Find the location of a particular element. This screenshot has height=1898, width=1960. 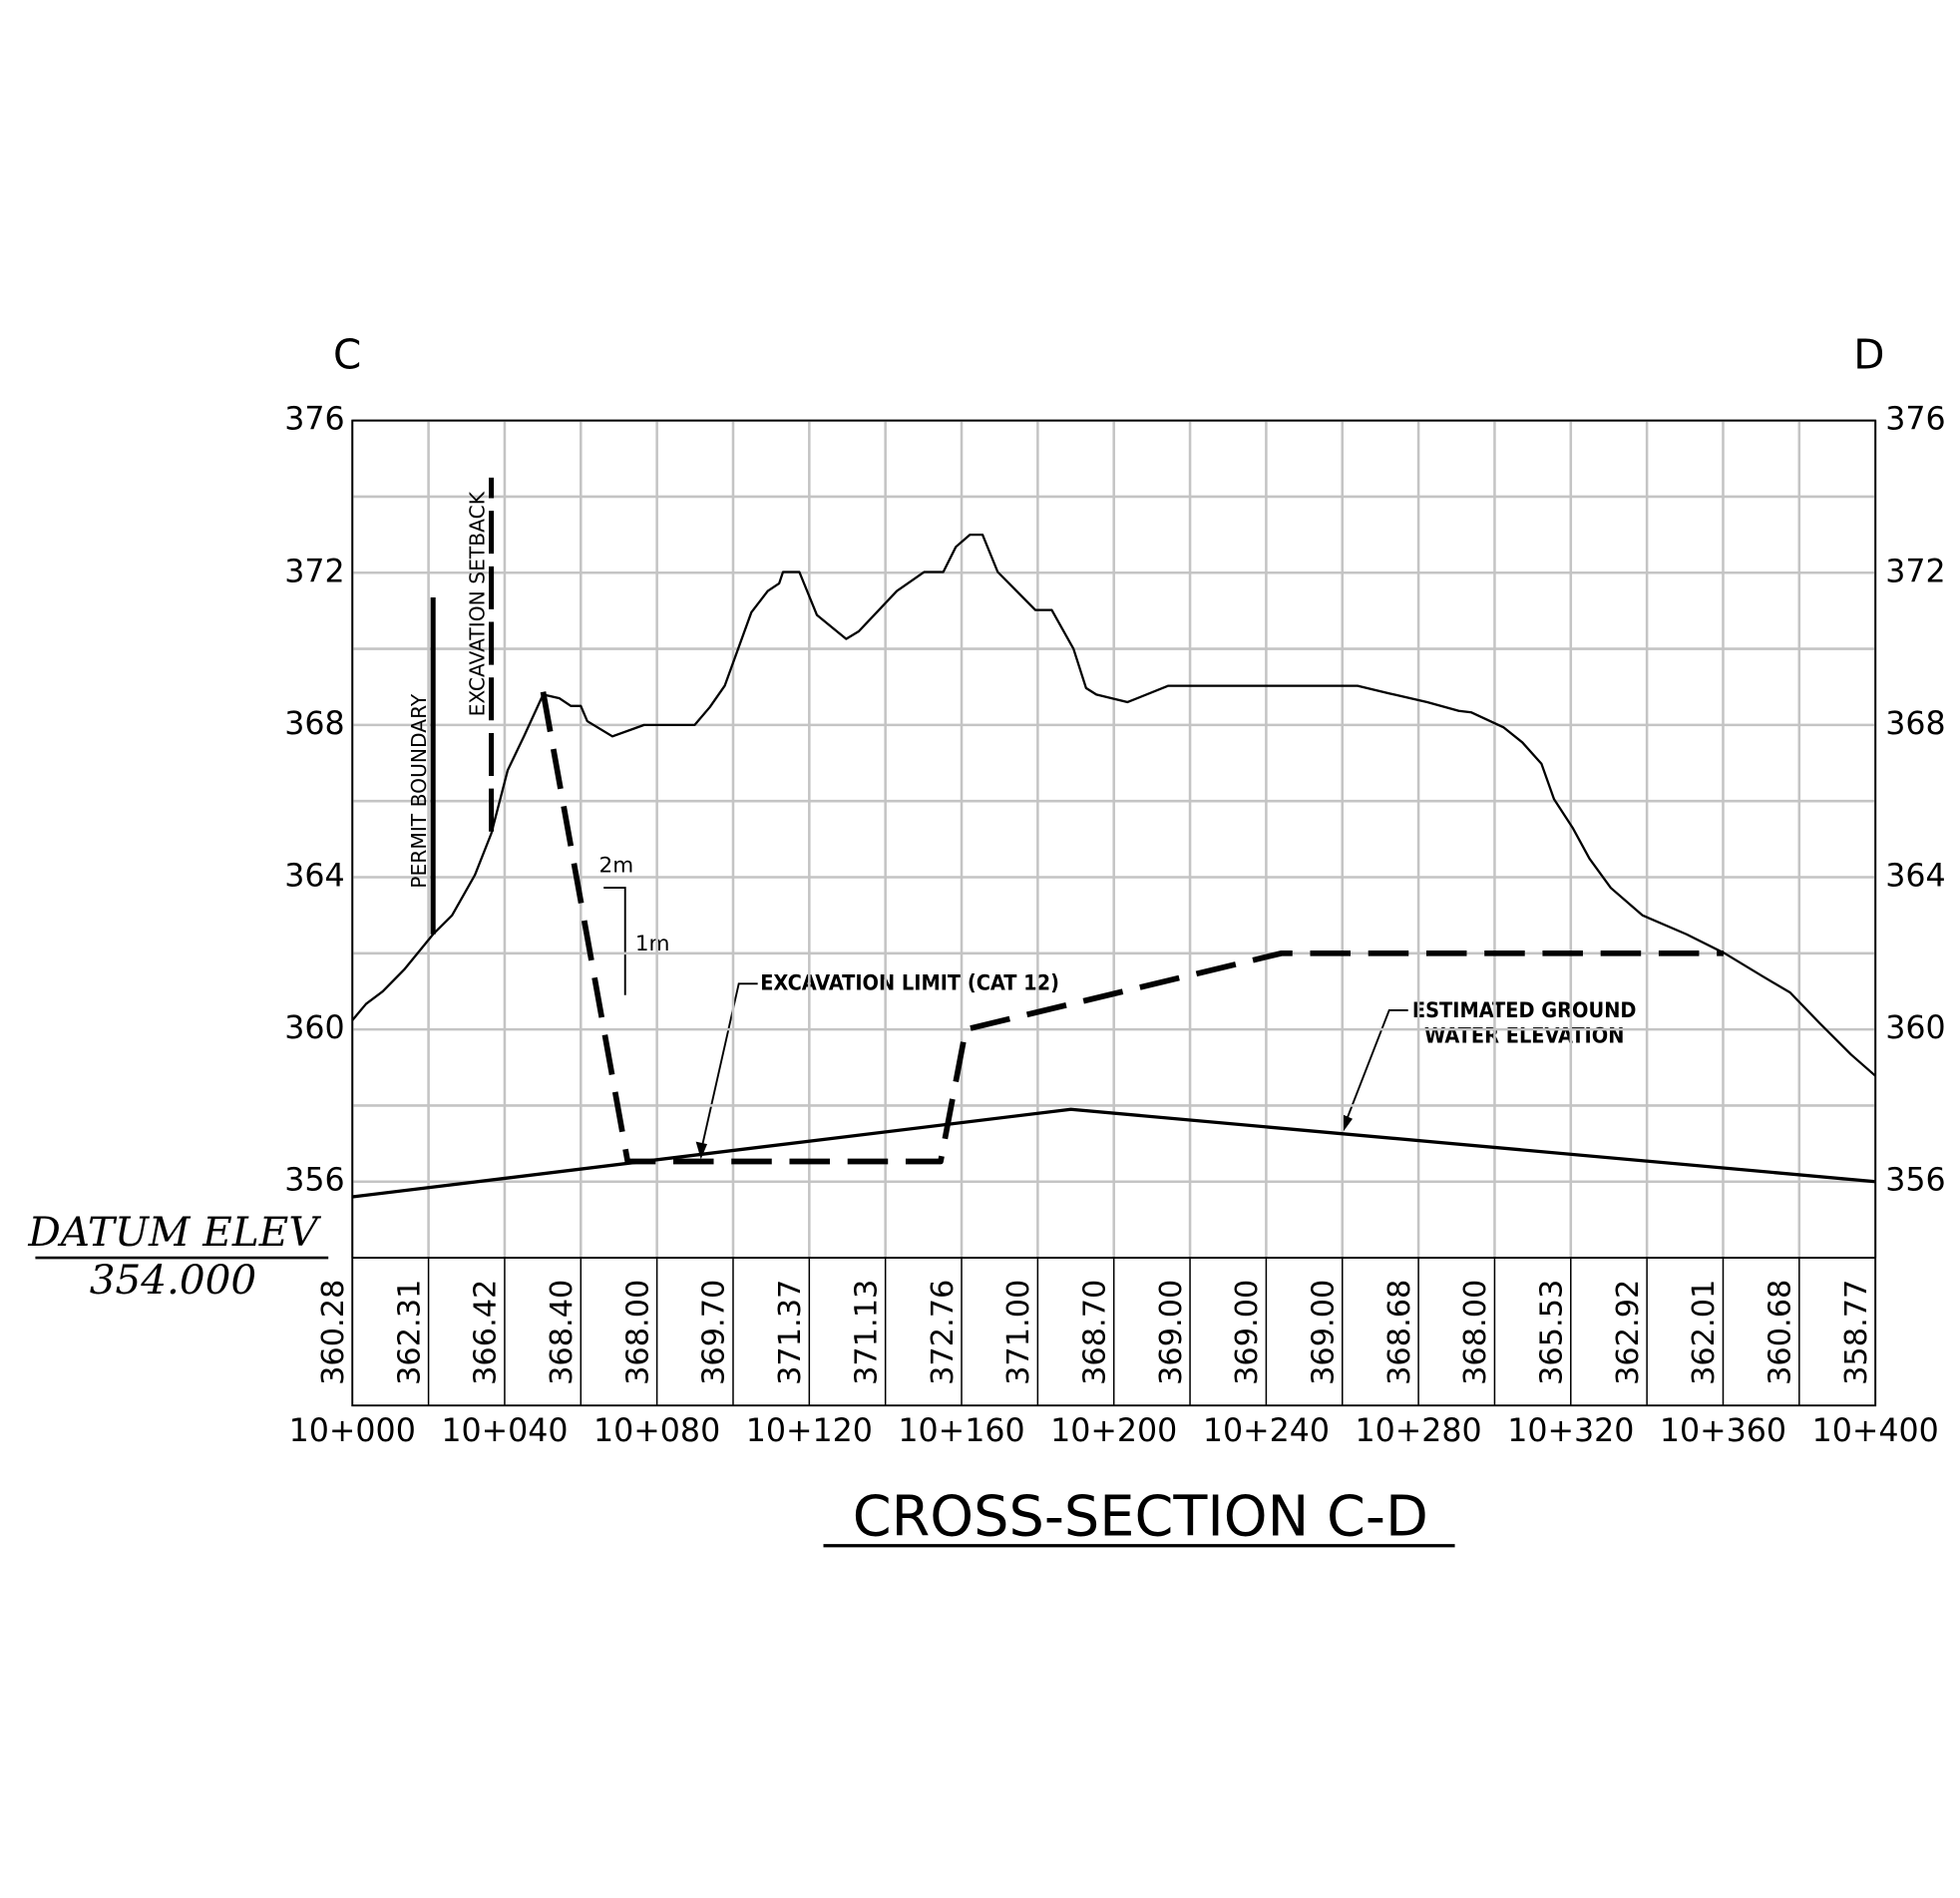

datum-label: DATUM ELEV is located at coordinates (174, 1232).